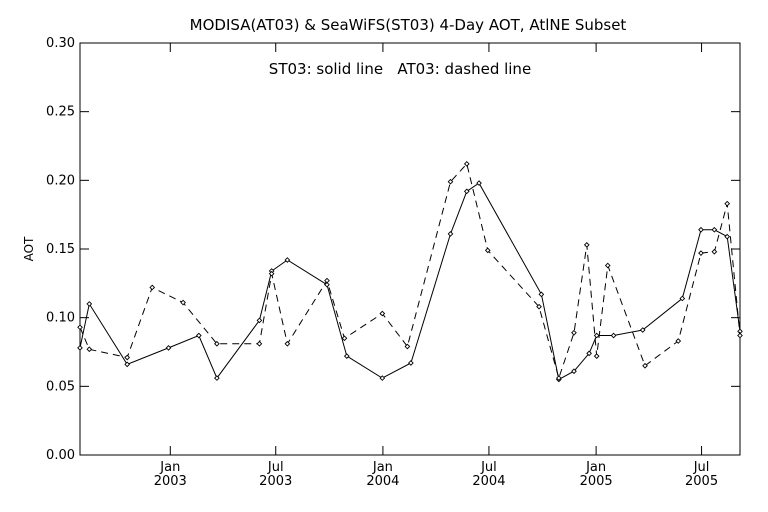  Describe the element at coordinates (60, 180) in the screenshot. I see `y-tick-label: 0.20` at that location.